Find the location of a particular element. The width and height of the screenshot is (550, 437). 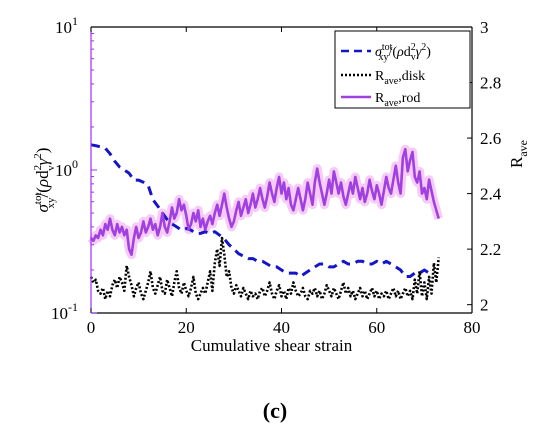

panel-label: (c) is located at coordinates (275, 410).